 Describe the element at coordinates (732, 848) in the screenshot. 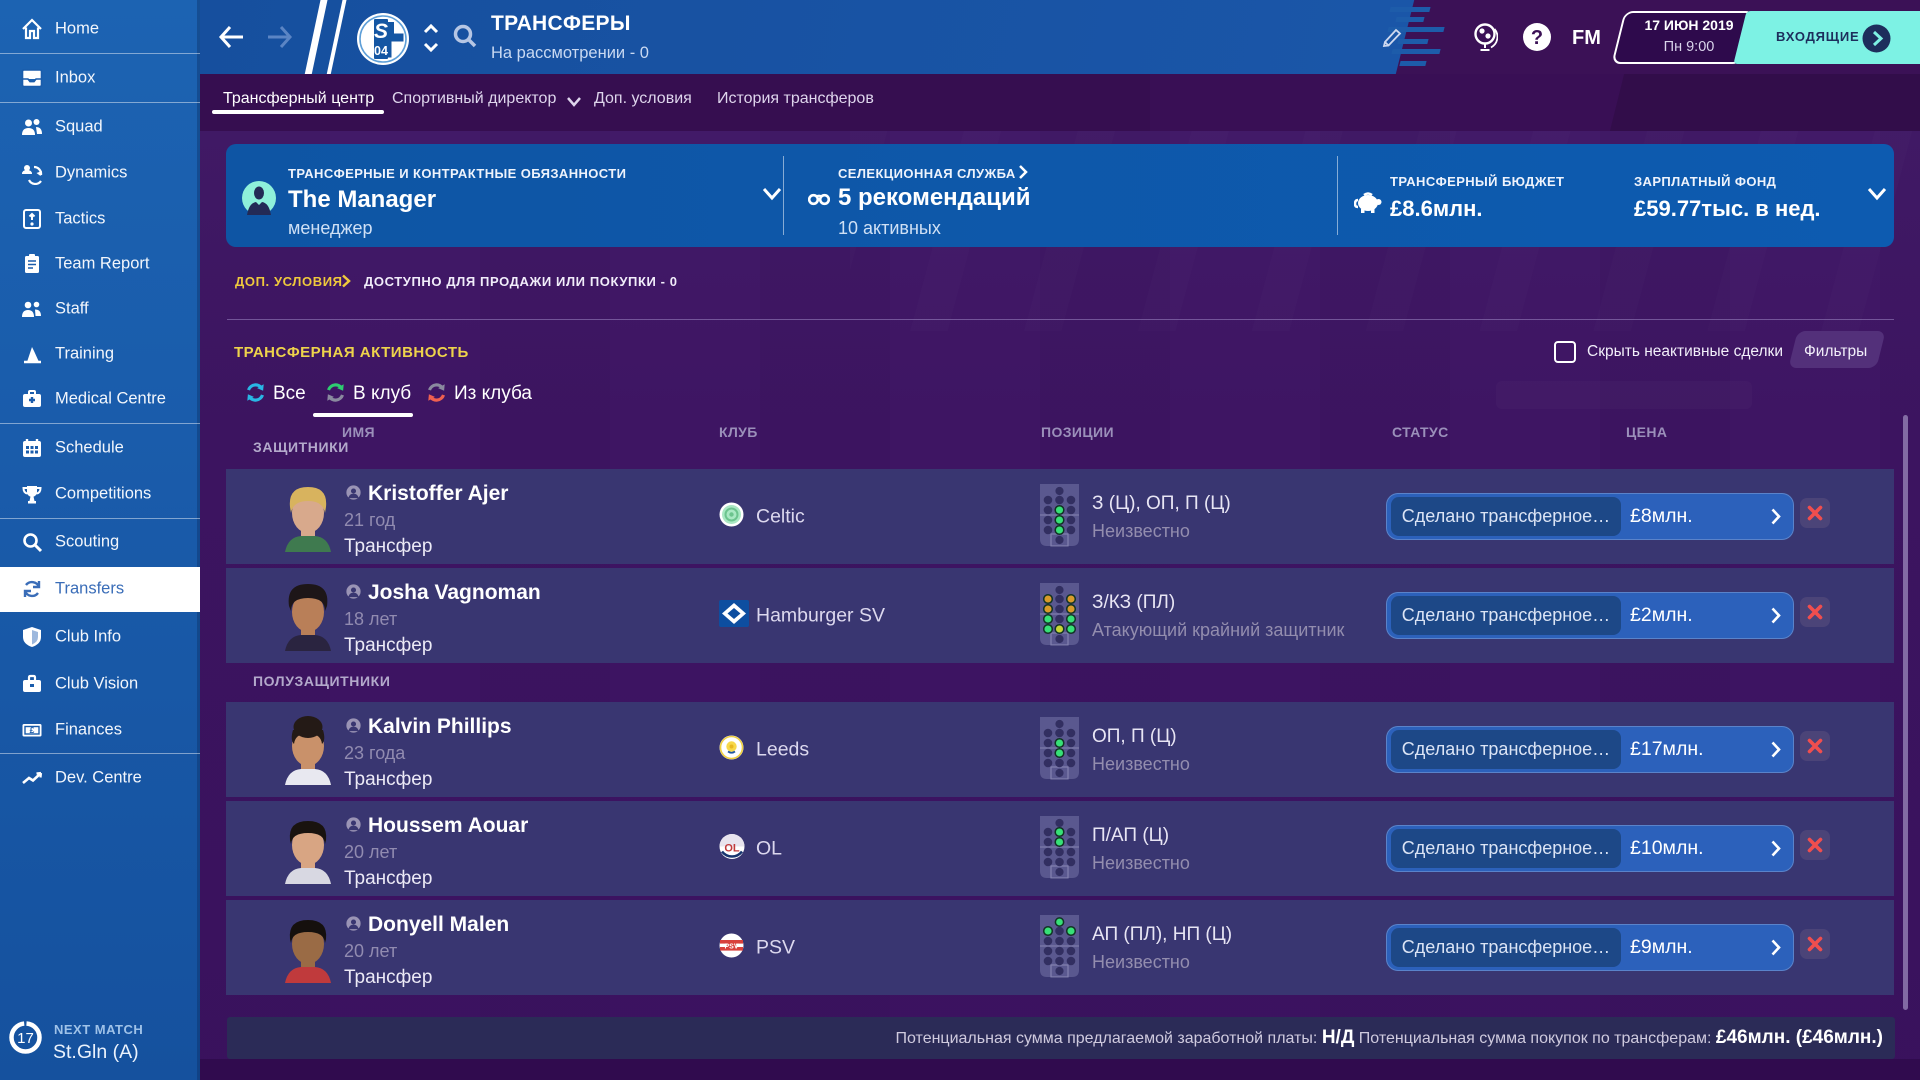

I see `svg-text: OL` at that location.